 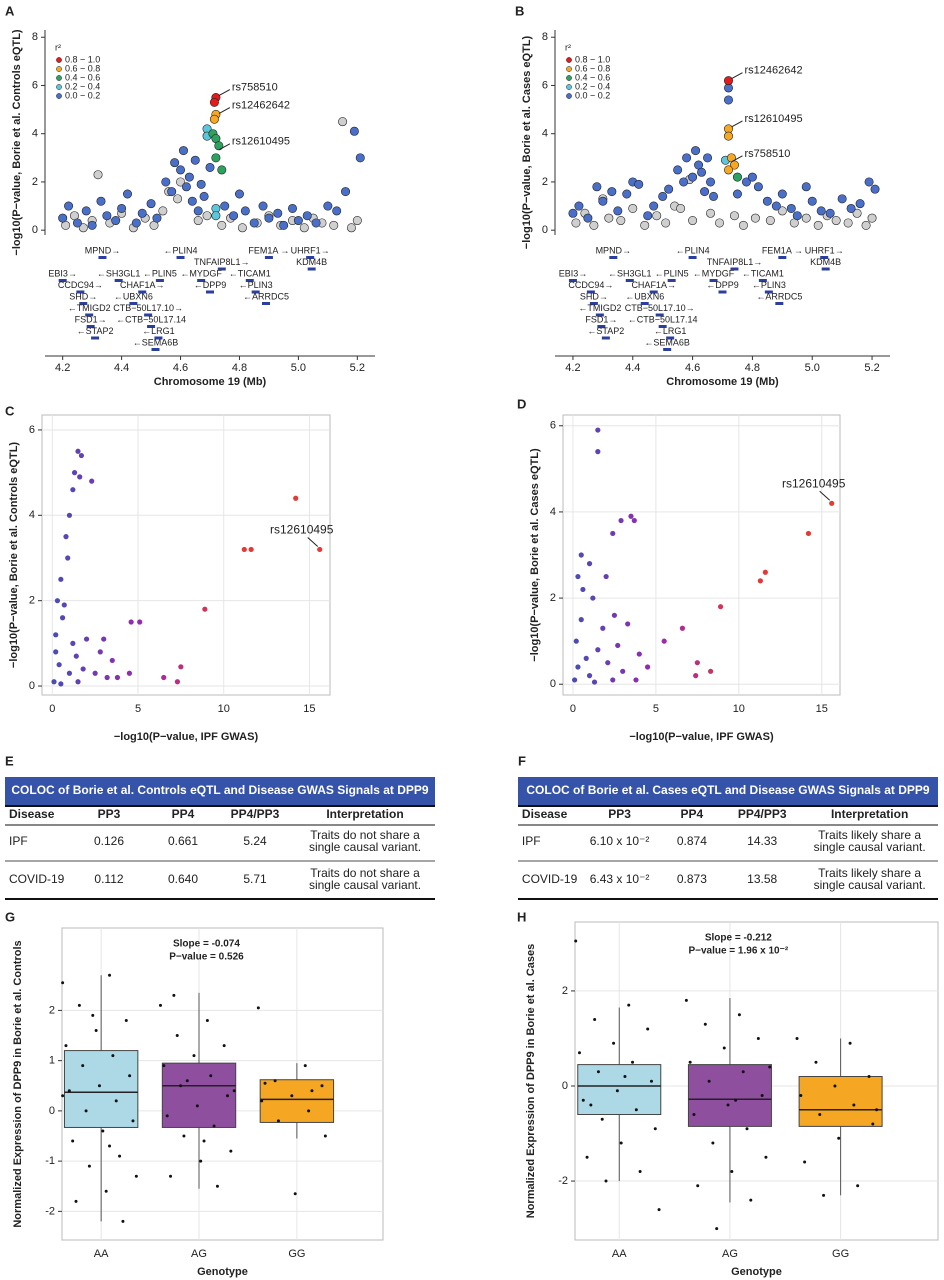 I want to click on table-cell: 0.874, so click(x=692, y=841).